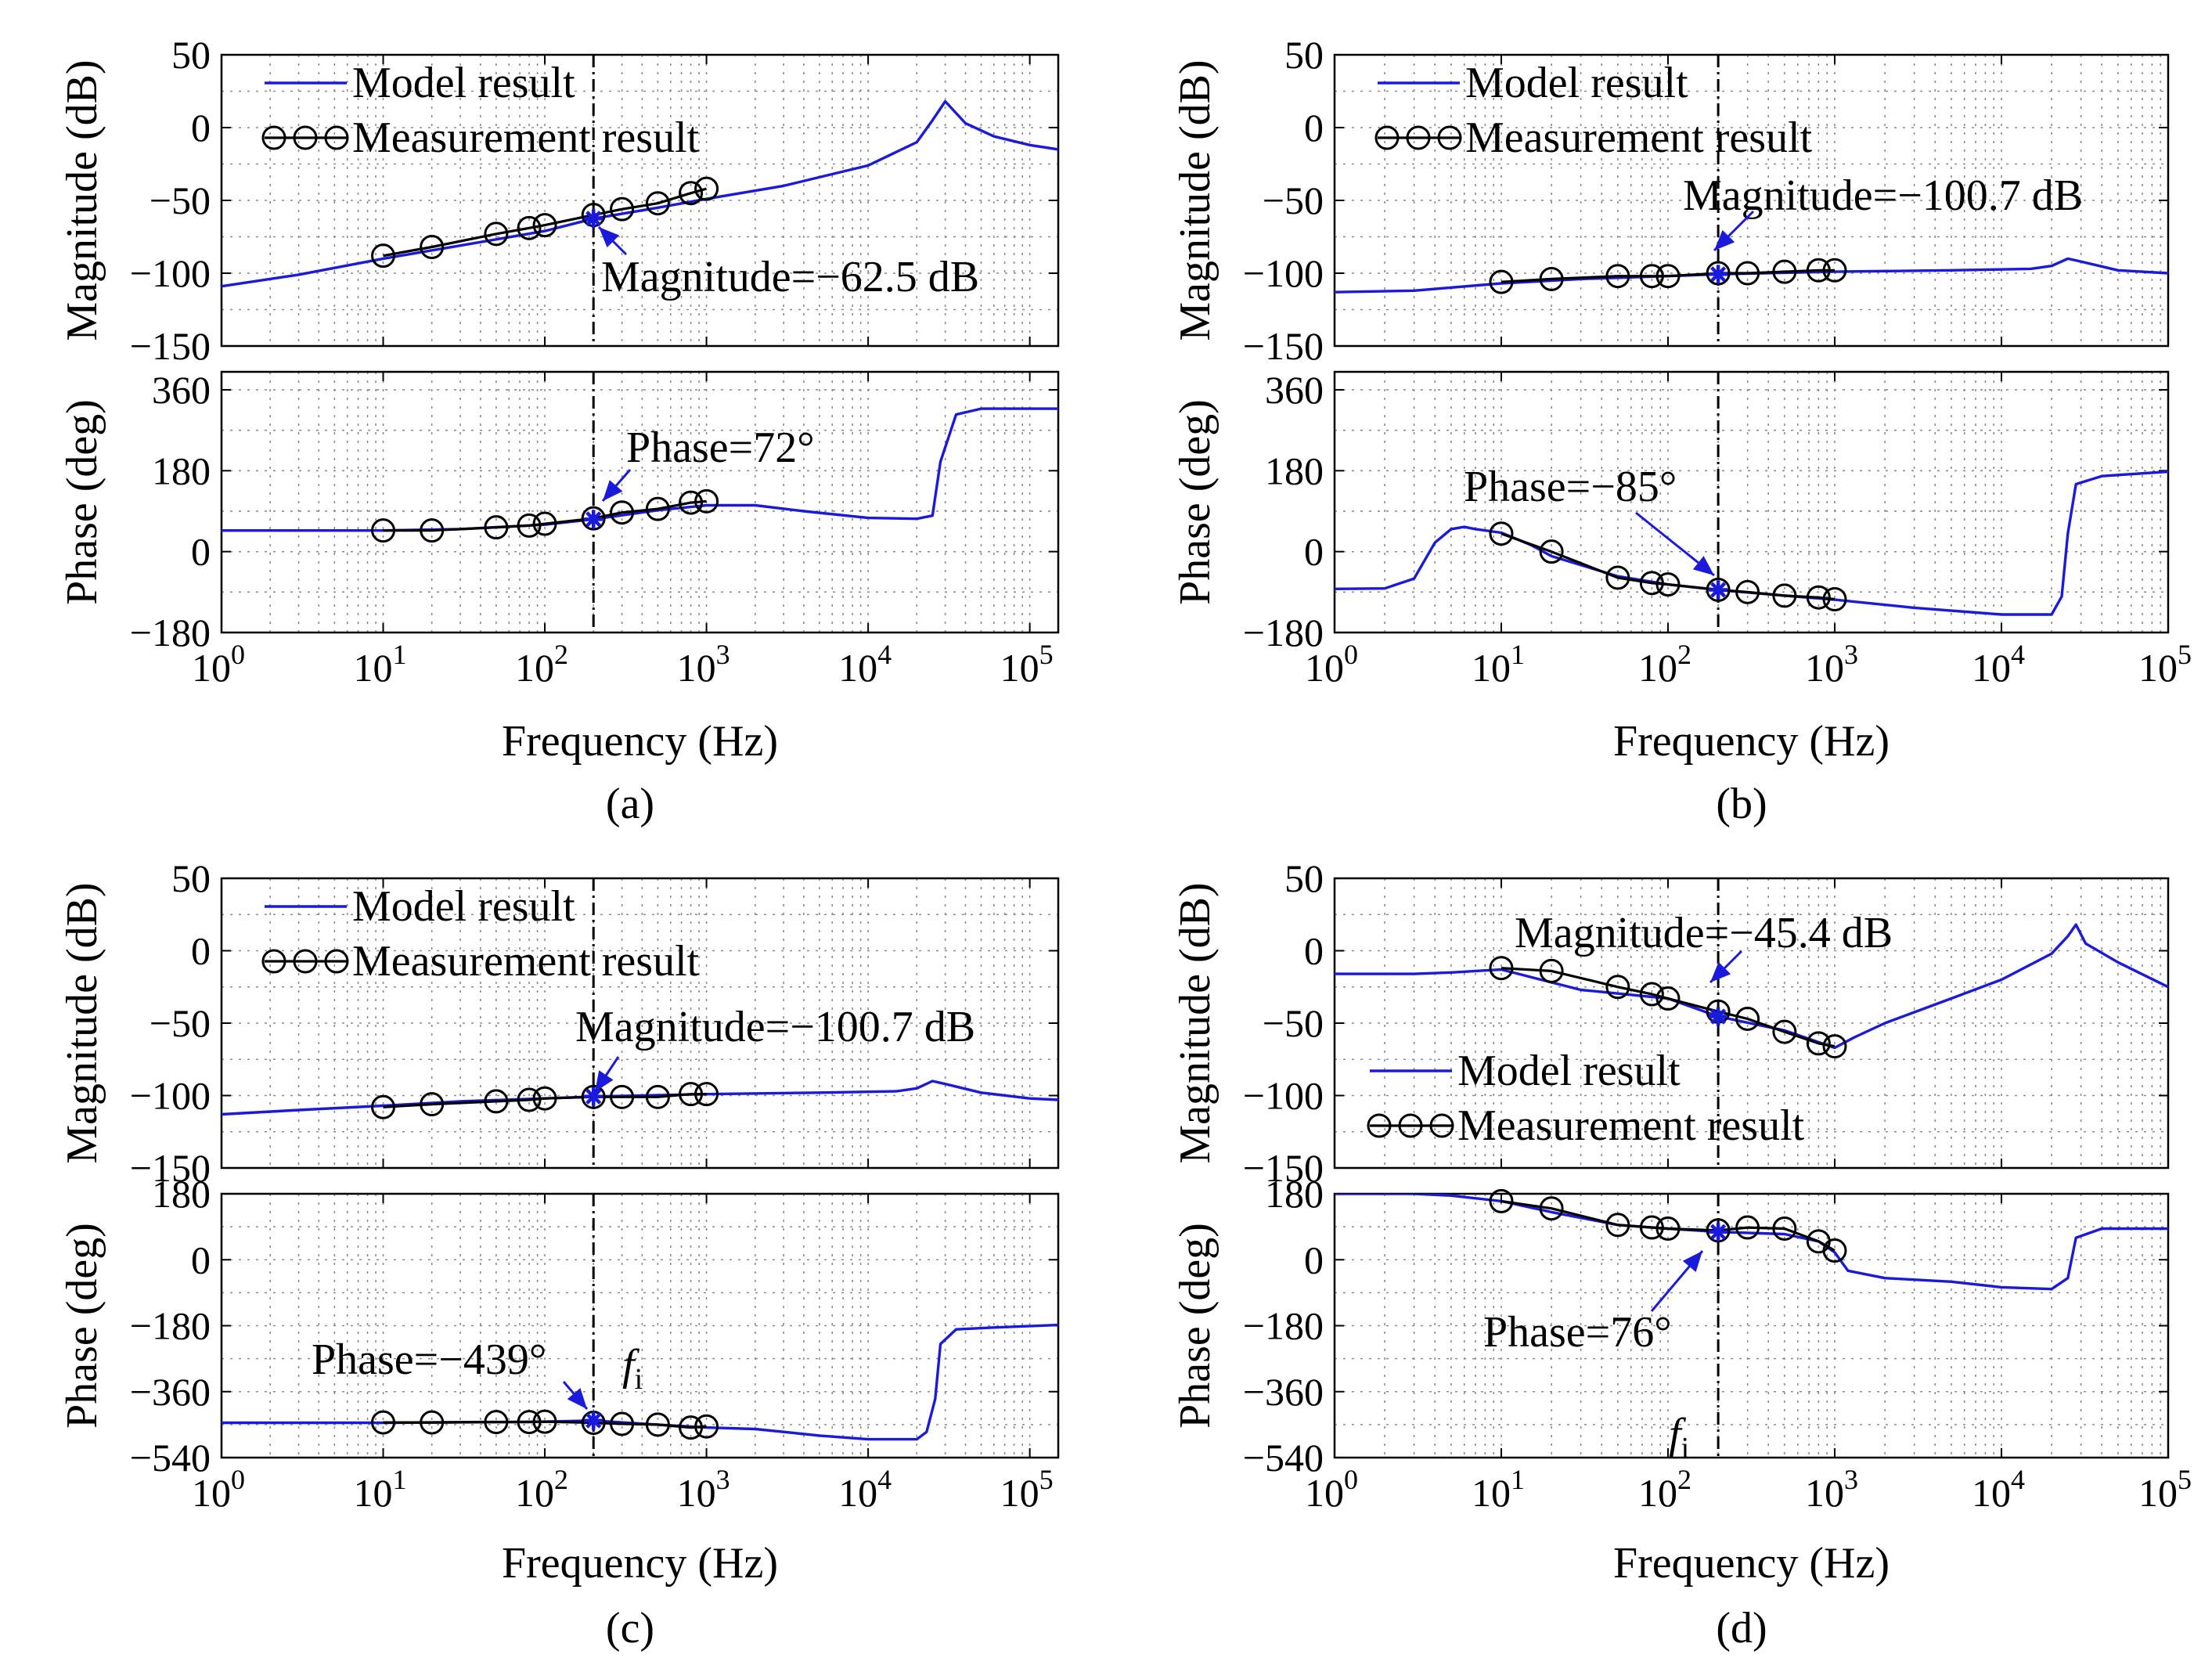 This screenshot has width=2212, height=1676. Describe the element at coordinates (1283, 632) in the screenshot. I see `ytick-label: −180` at that location.